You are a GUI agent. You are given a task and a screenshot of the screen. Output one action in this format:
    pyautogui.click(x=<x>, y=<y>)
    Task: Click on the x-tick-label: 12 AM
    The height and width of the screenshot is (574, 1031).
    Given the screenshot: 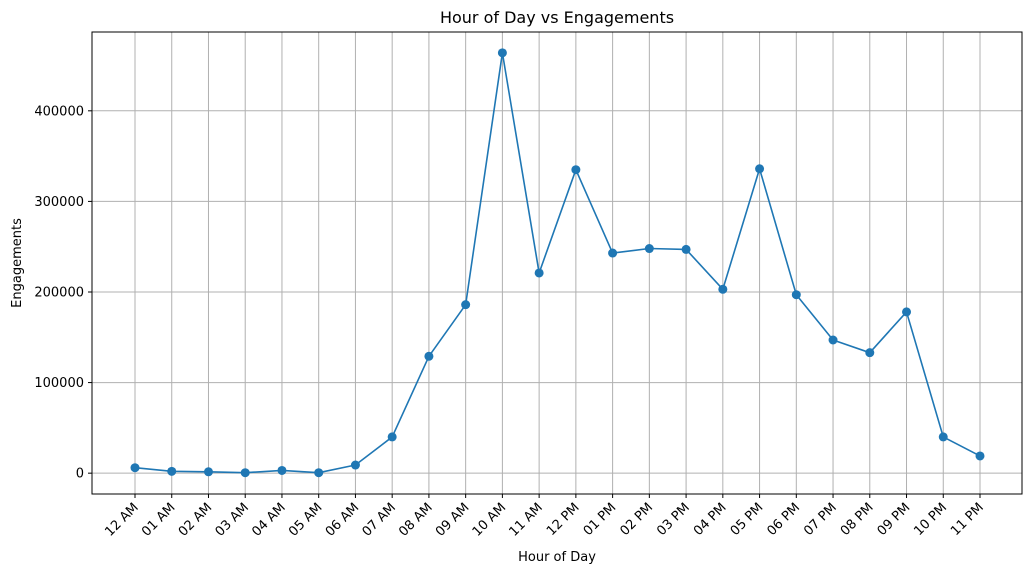 What is the action you would take?
    pyautogui.click(x=121, y=519)
    